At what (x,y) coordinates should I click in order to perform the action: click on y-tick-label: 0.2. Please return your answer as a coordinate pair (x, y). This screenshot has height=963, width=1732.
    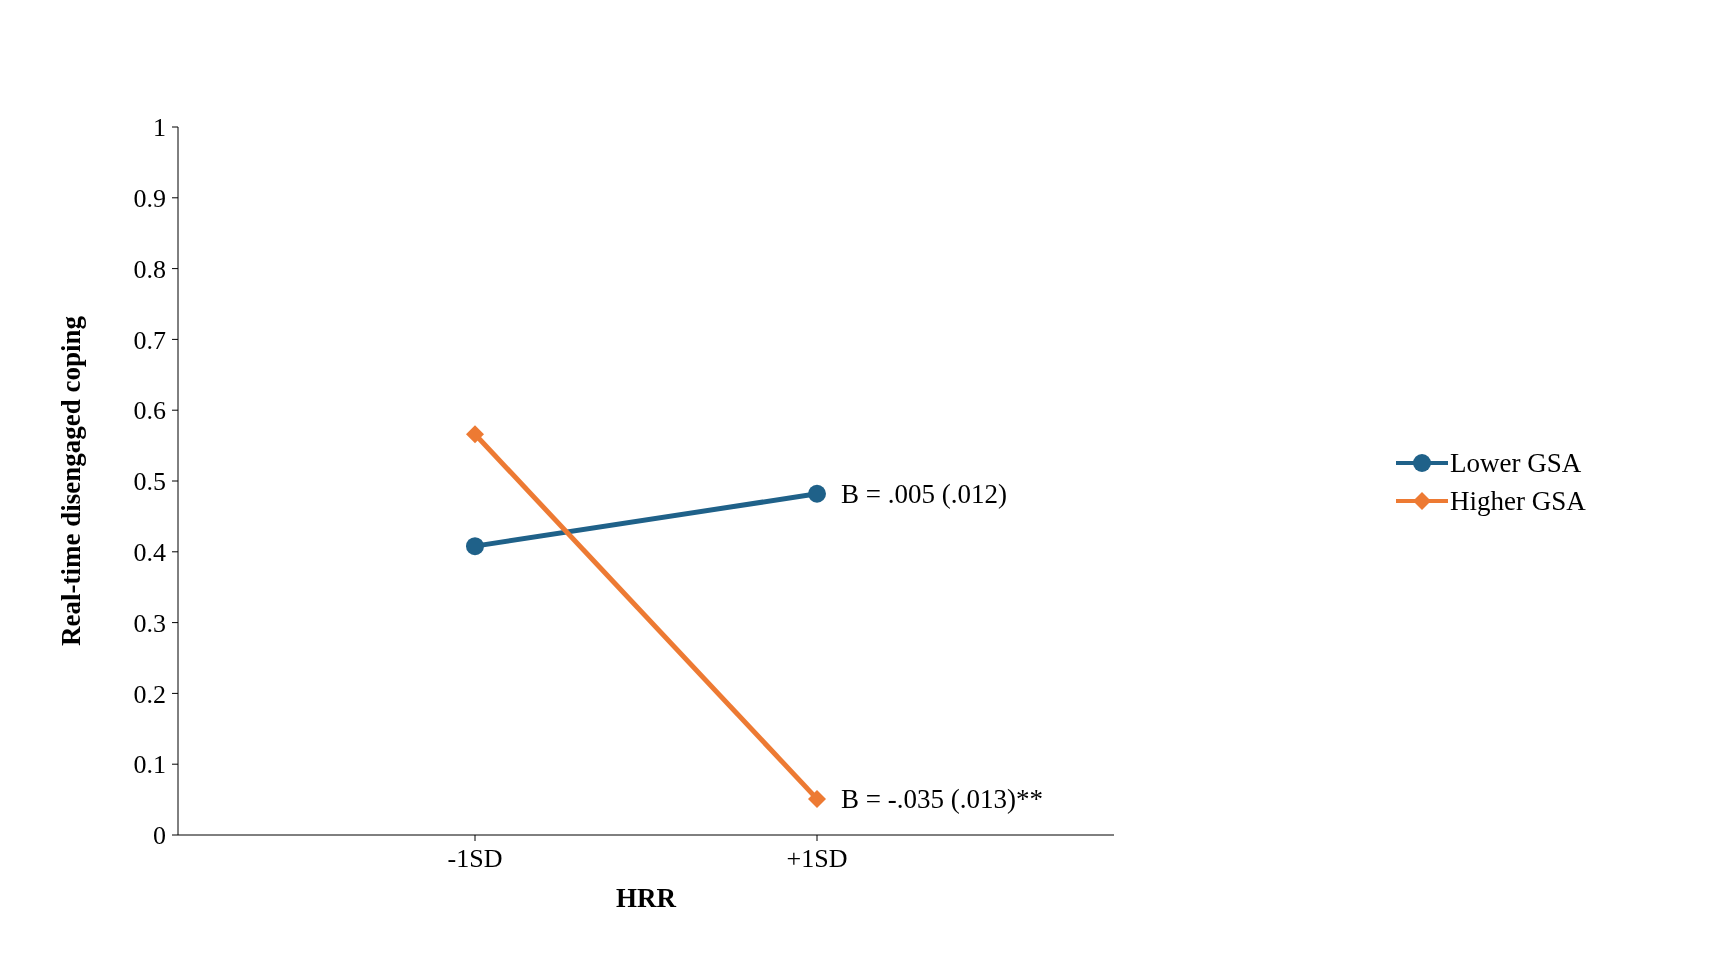
    Looking at the image, I should click on (149, 694).